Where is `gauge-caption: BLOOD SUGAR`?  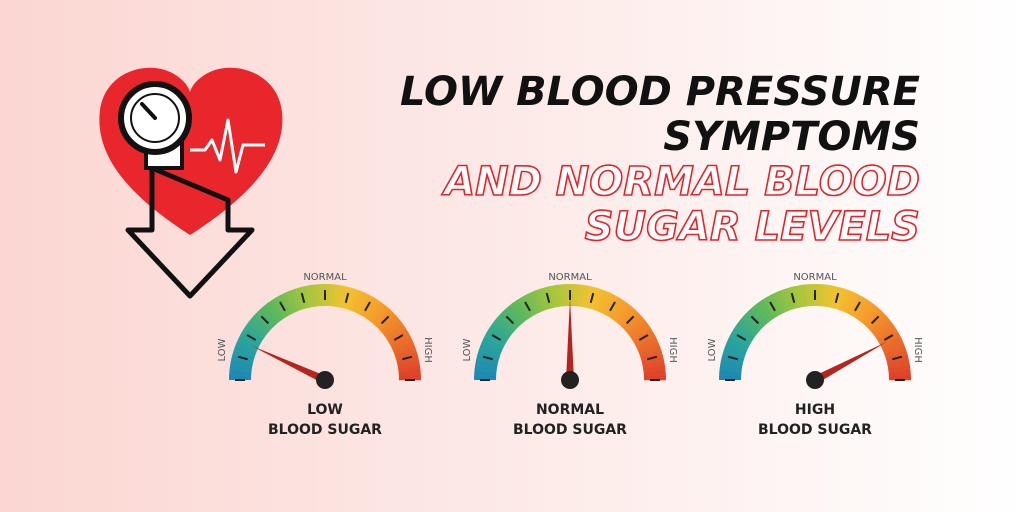 gauge-caption: BLOOD SUGAR is located at coordinates (325, 430).